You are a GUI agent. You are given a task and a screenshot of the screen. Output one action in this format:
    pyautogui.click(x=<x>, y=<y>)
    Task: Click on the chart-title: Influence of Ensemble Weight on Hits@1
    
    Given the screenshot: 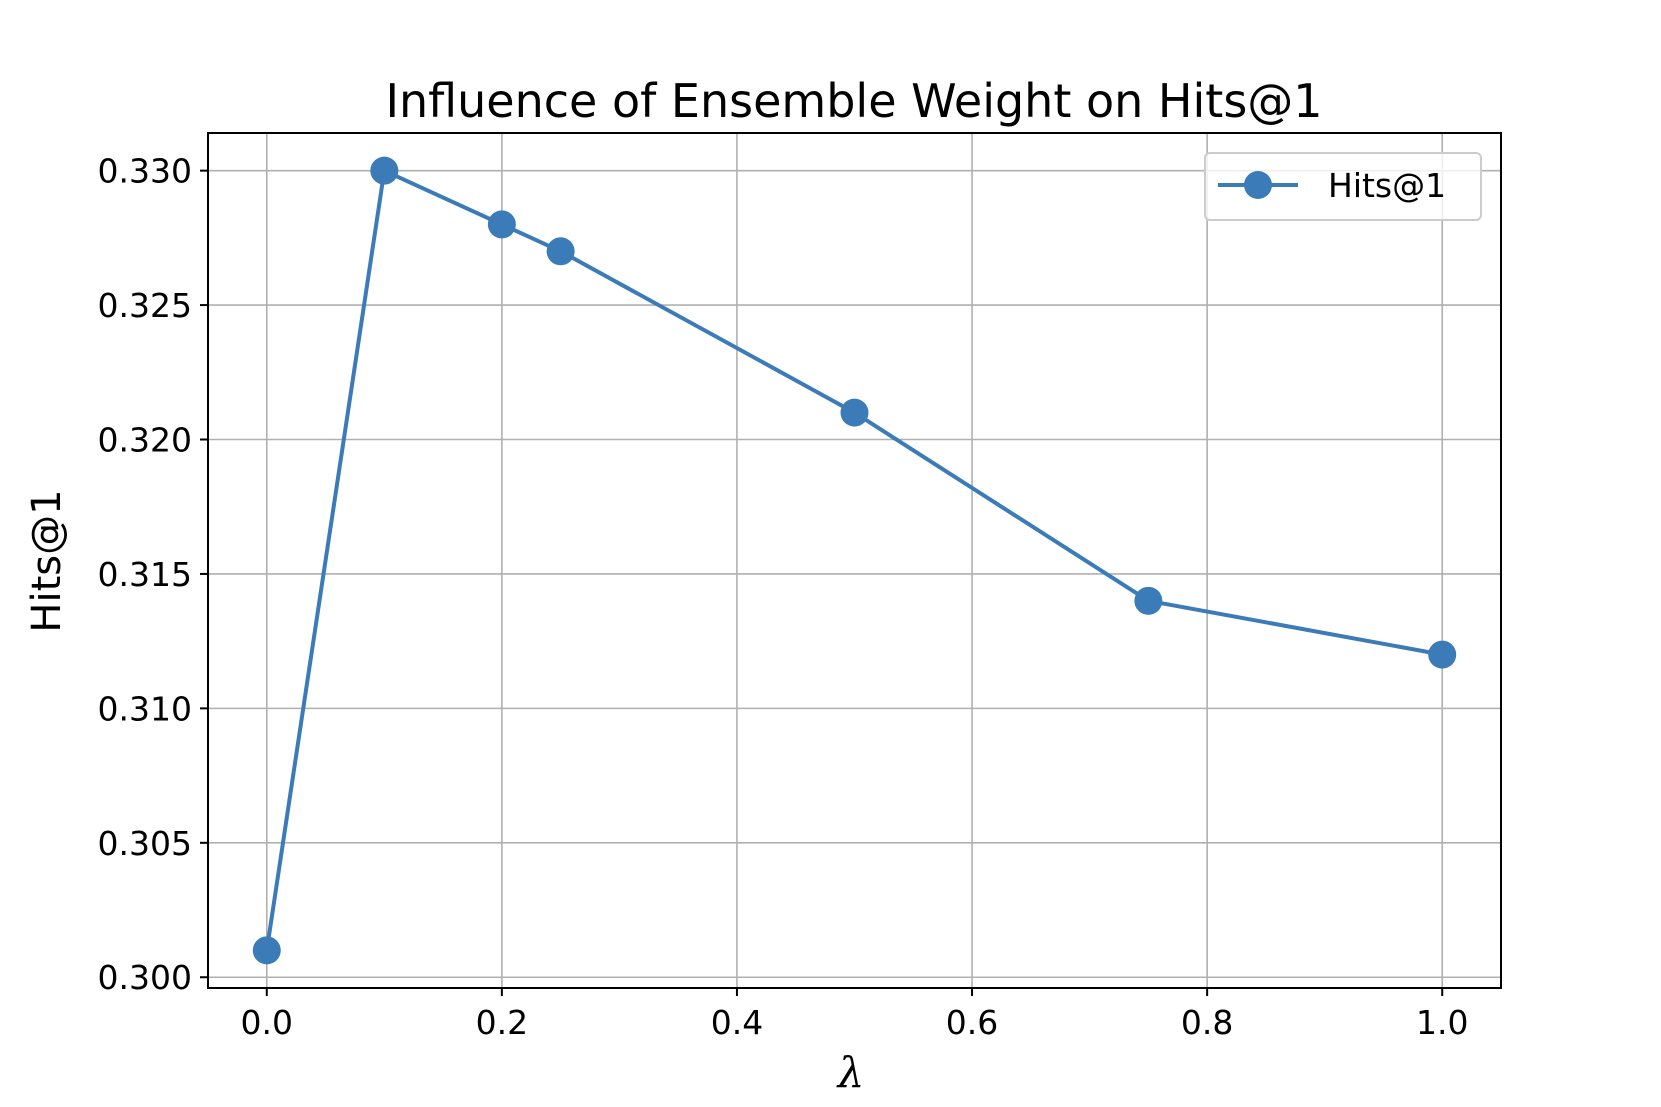 What is the action you would take?
    pyautogui.click(x=853, y=101)
    